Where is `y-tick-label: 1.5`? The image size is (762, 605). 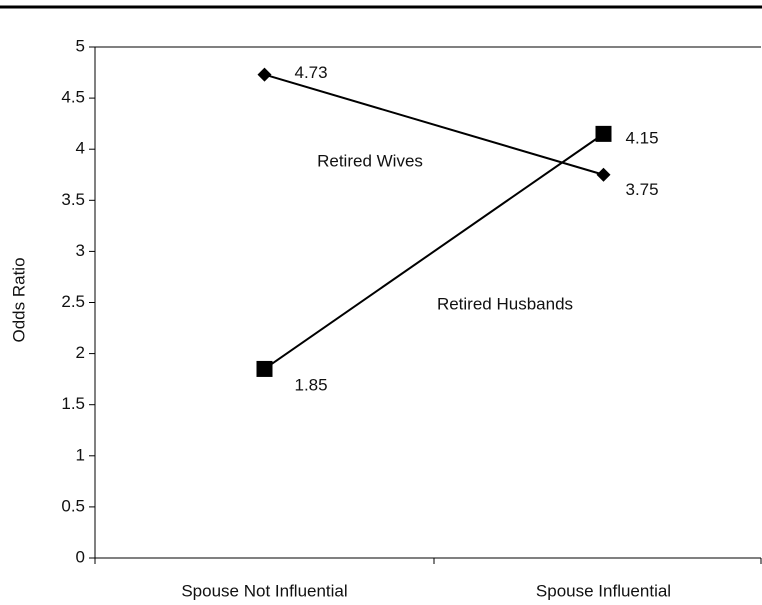 y-tick-label: 1.5 is located at coordinates (73, 403).